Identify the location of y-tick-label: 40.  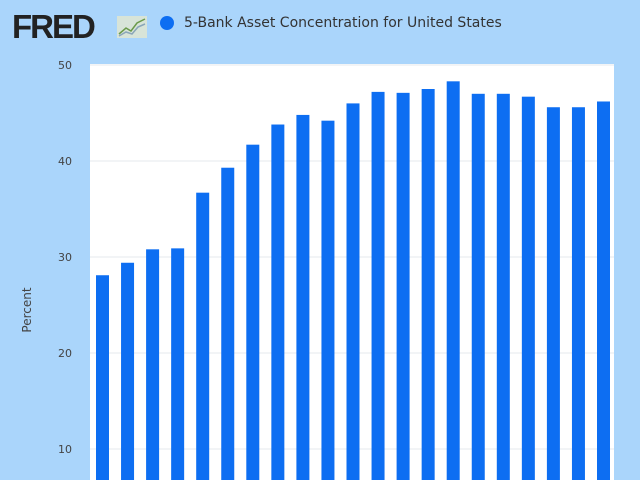
(65, 161).